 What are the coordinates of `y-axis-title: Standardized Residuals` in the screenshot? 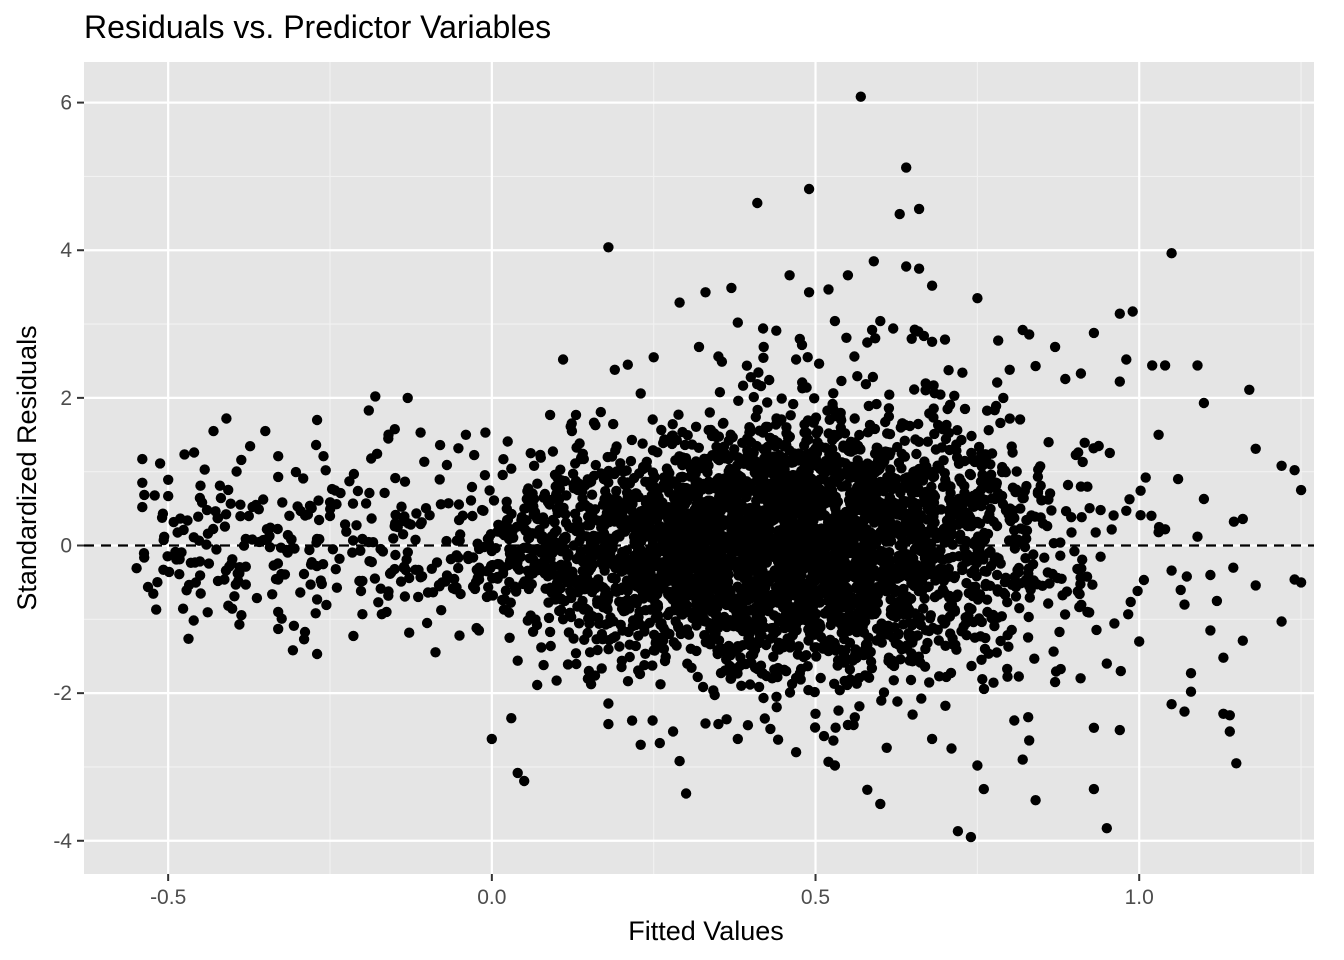 It's located at (27, 467).